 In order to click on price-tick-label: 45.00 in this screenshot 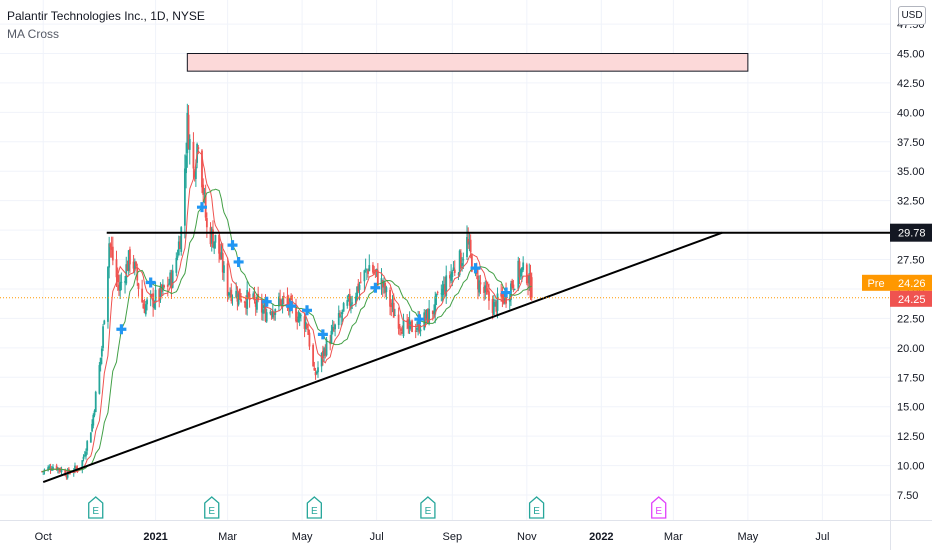, I will do `click(911, 55)`.